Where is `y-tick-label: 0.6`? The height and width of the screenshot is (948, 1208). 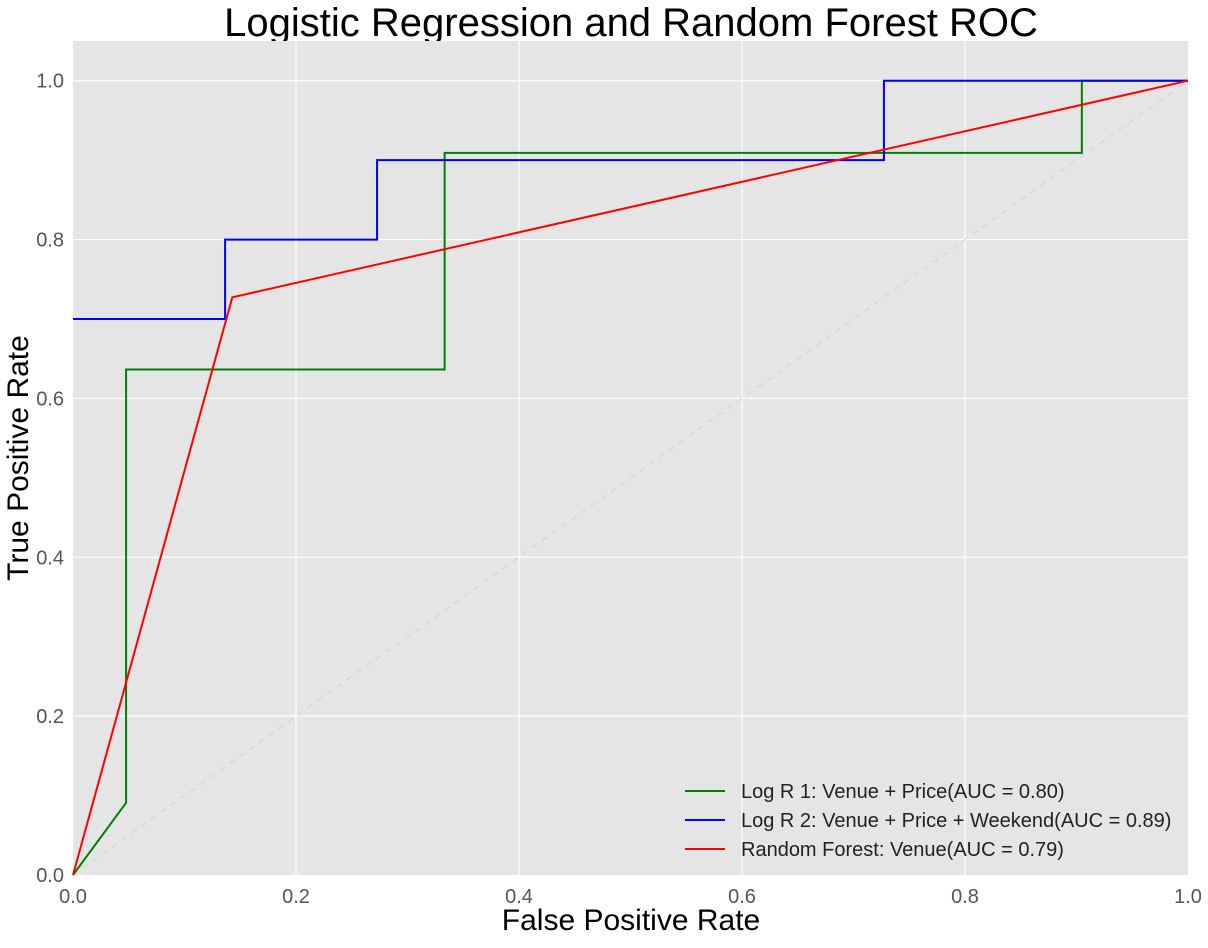
y-tick-label: 0.6 is located at coordinates (50, 399).